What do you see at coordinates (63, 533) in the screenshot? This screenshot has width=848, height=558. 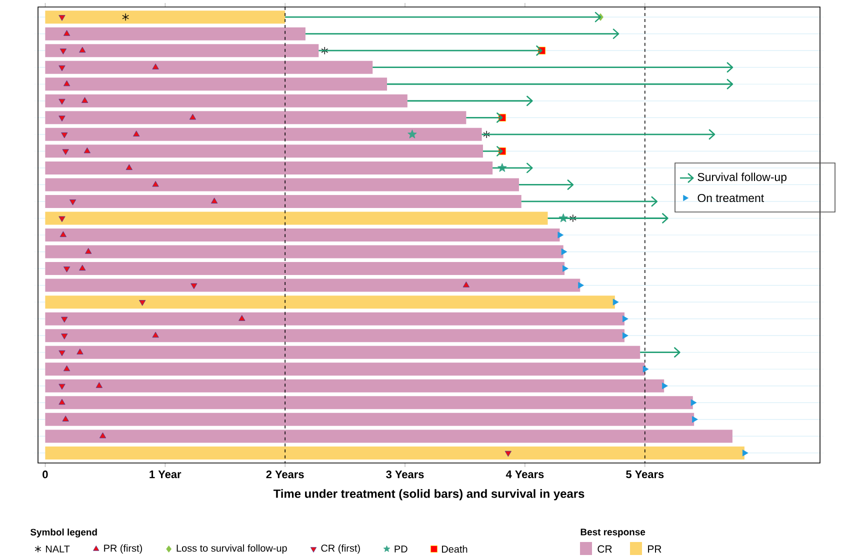 I see `legend-title: Symbol legend` at bounding box center [63, 533].